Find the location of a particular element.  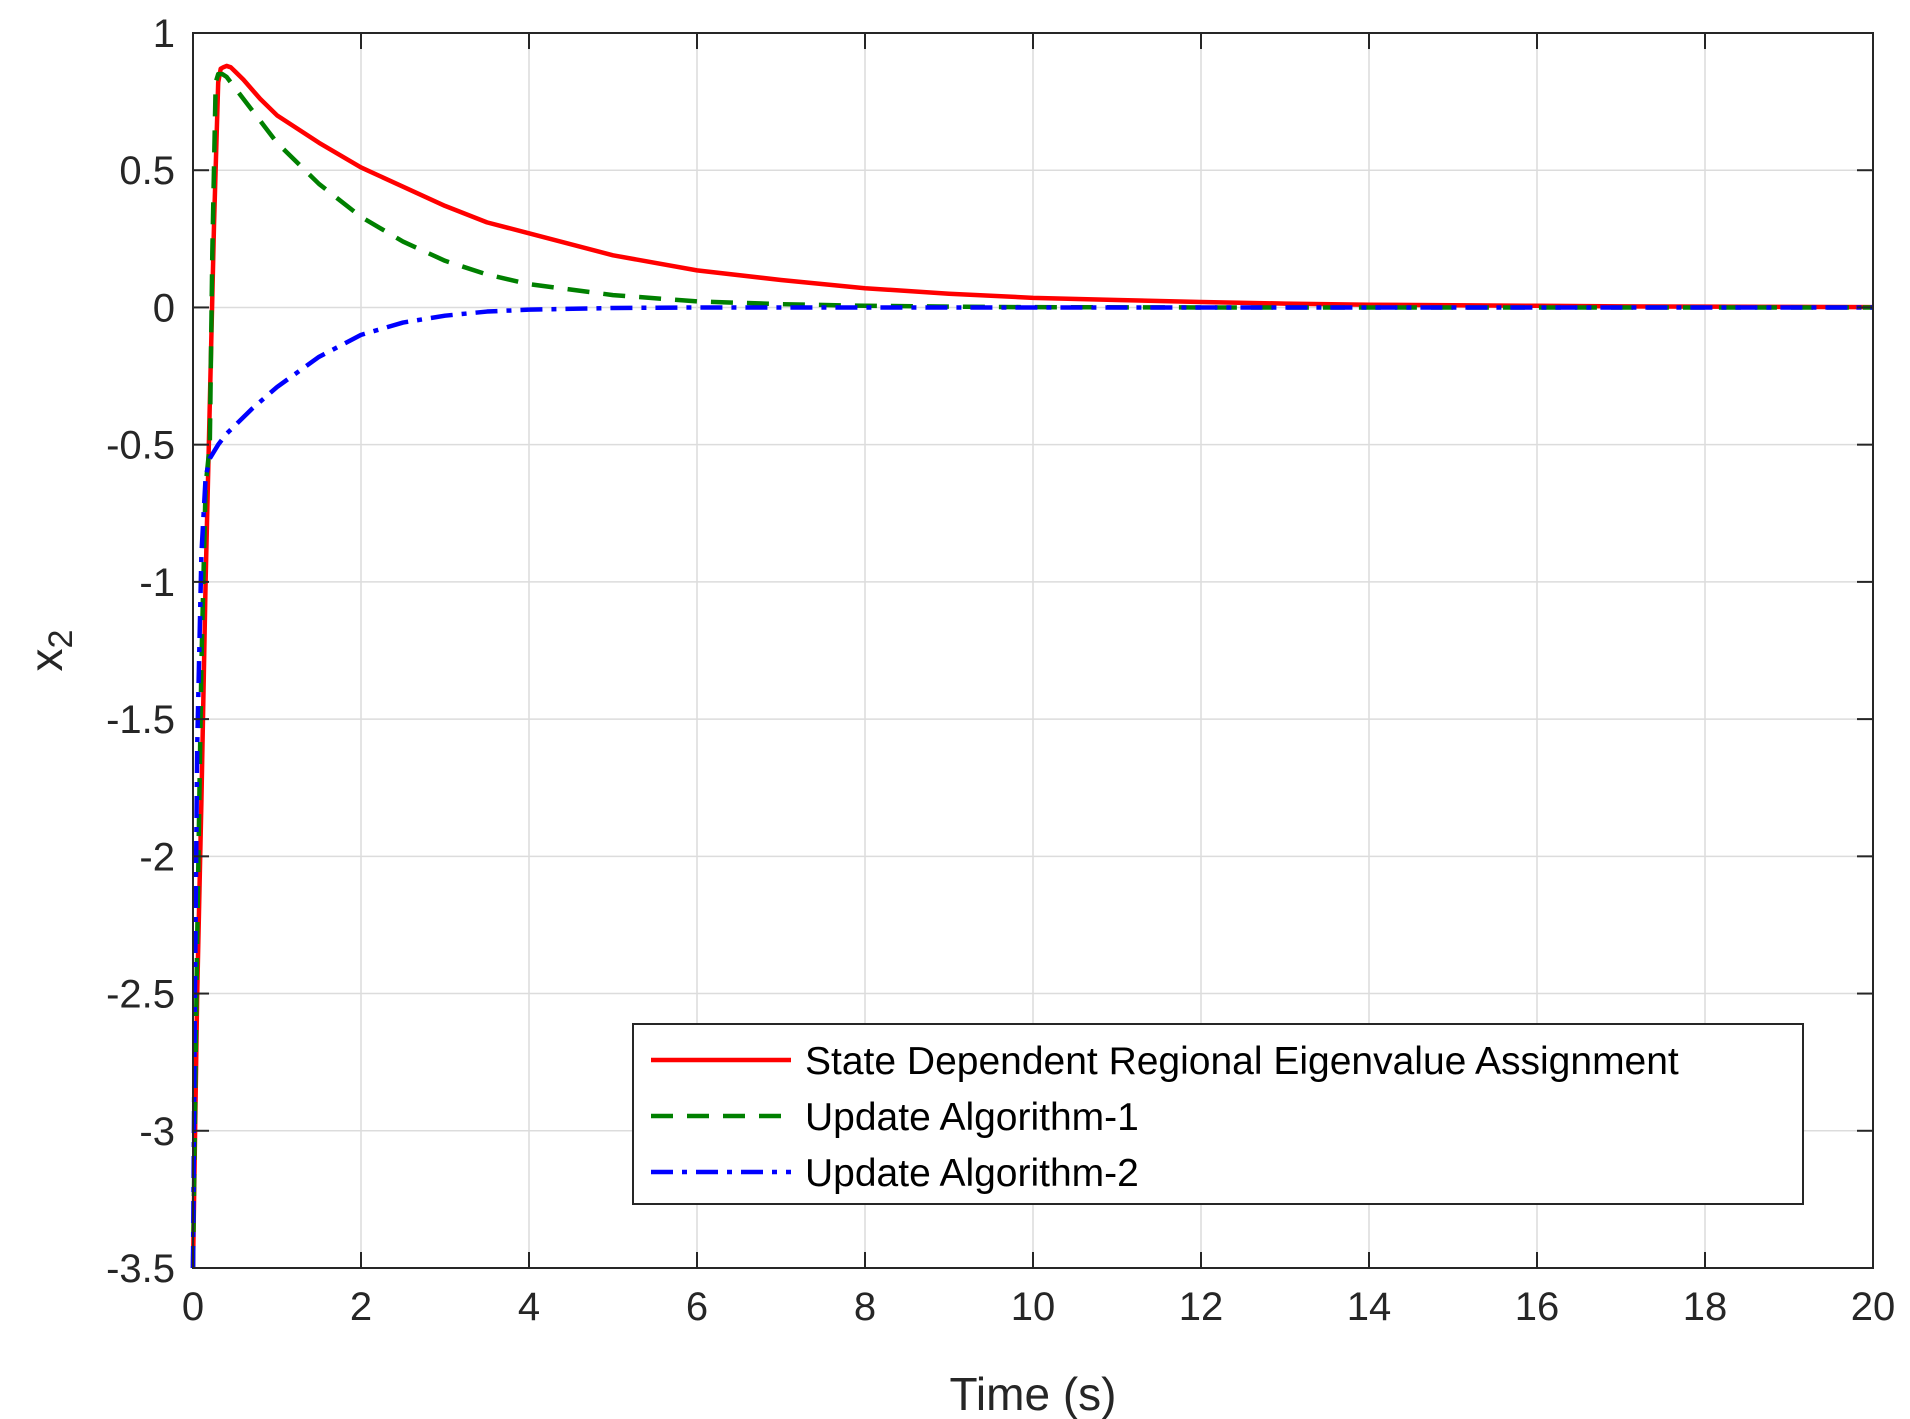

legend-box is located at coordinates (1218, 1114).